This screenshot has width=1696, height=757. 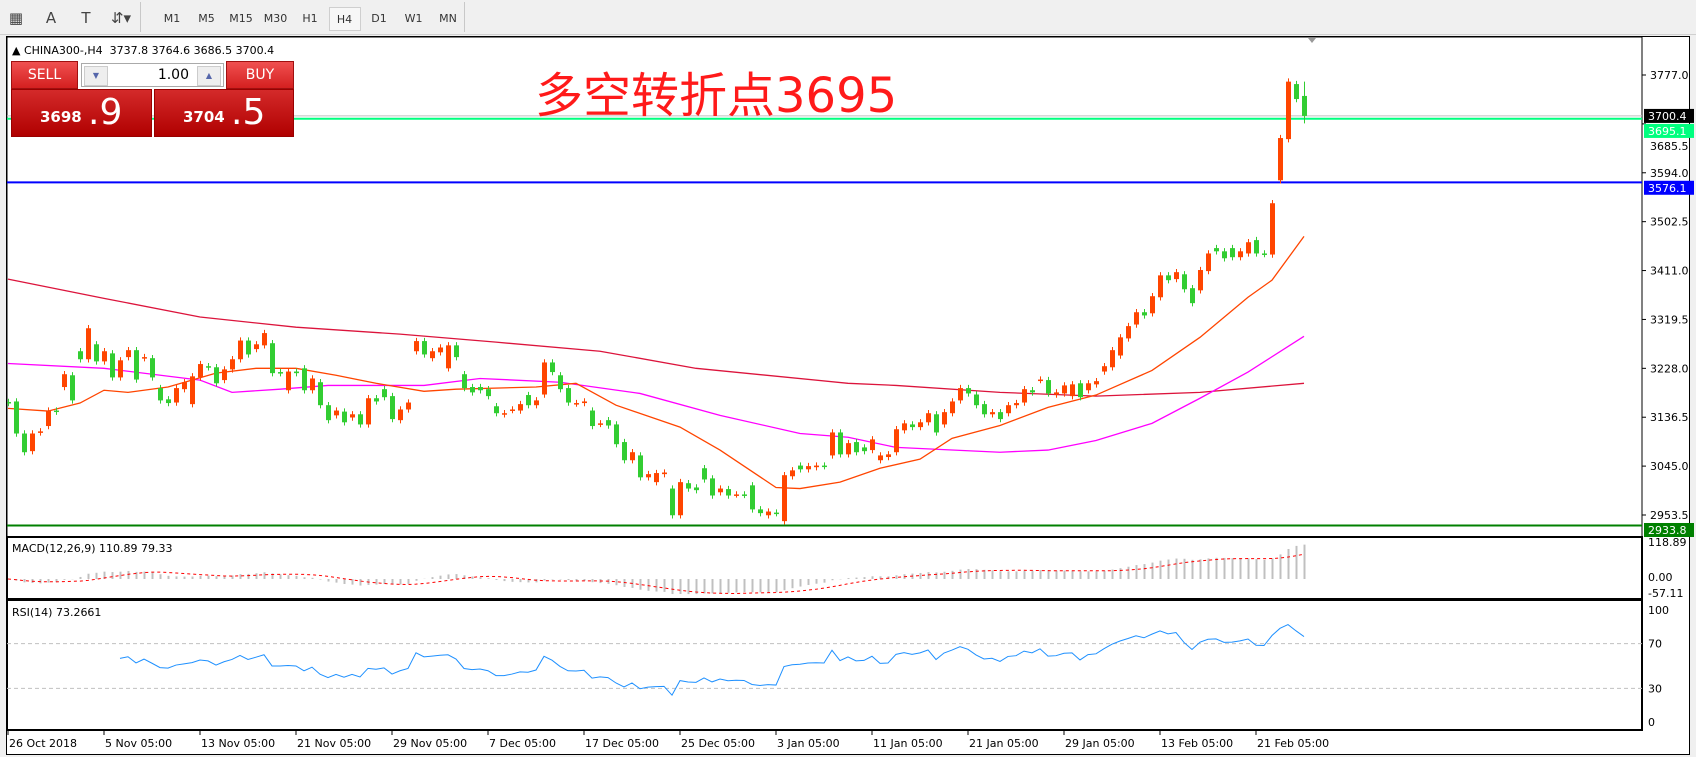 What do you see at coordinates (51, 18) in the screenshot?
I see `text-icon: A` at bounding box center [51, 18].